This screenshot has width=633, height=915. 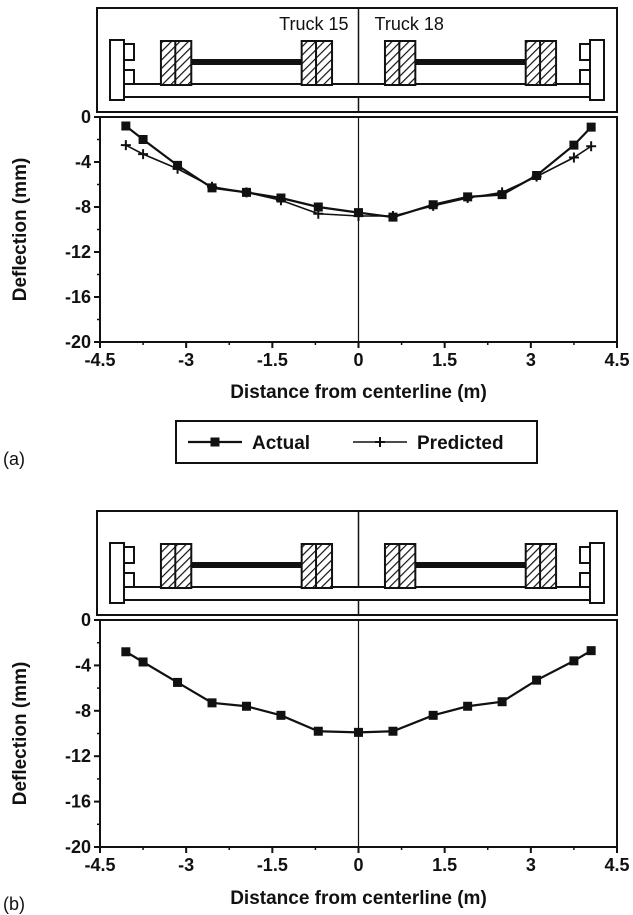 What do you see at coordinates (358, 180) in the screenshot?
I see `series-predicted` at bounding box center [358, 180].